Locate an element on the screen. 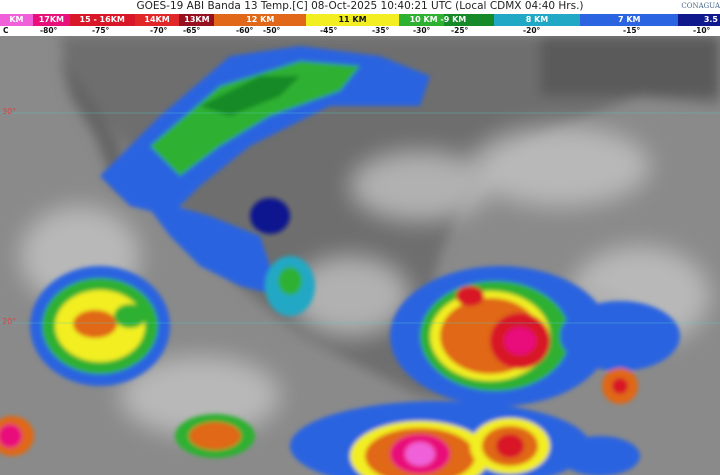 Image resolution: width=720 pixels, height=475 pixels. legend-segment: 14KM is located at coordinates (157, 20).